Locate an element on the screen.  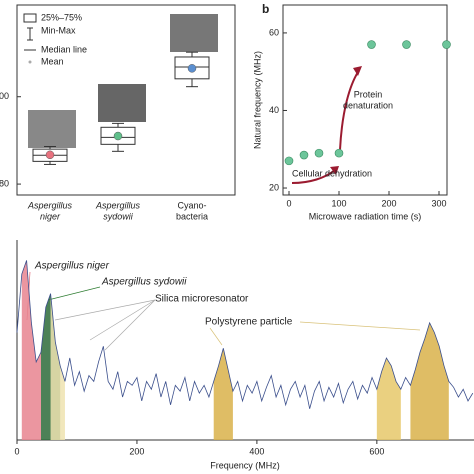
y-tick-label: 40 is located at coordinates (274, 110).